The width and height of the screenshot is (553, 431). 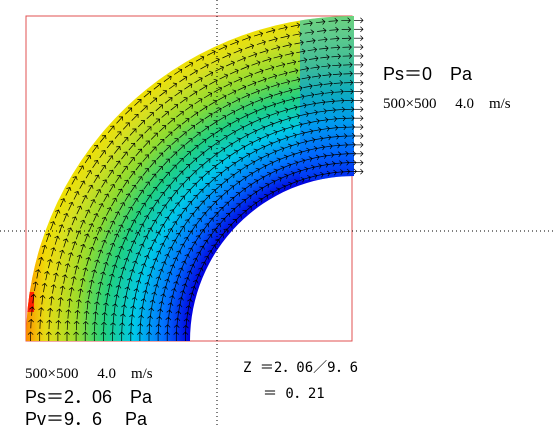 What do you see at coordinates (294, 393) in the screenshot?
I see `loss-coefficient-result: ＝ 0．21` at bounding box center [294, 393].